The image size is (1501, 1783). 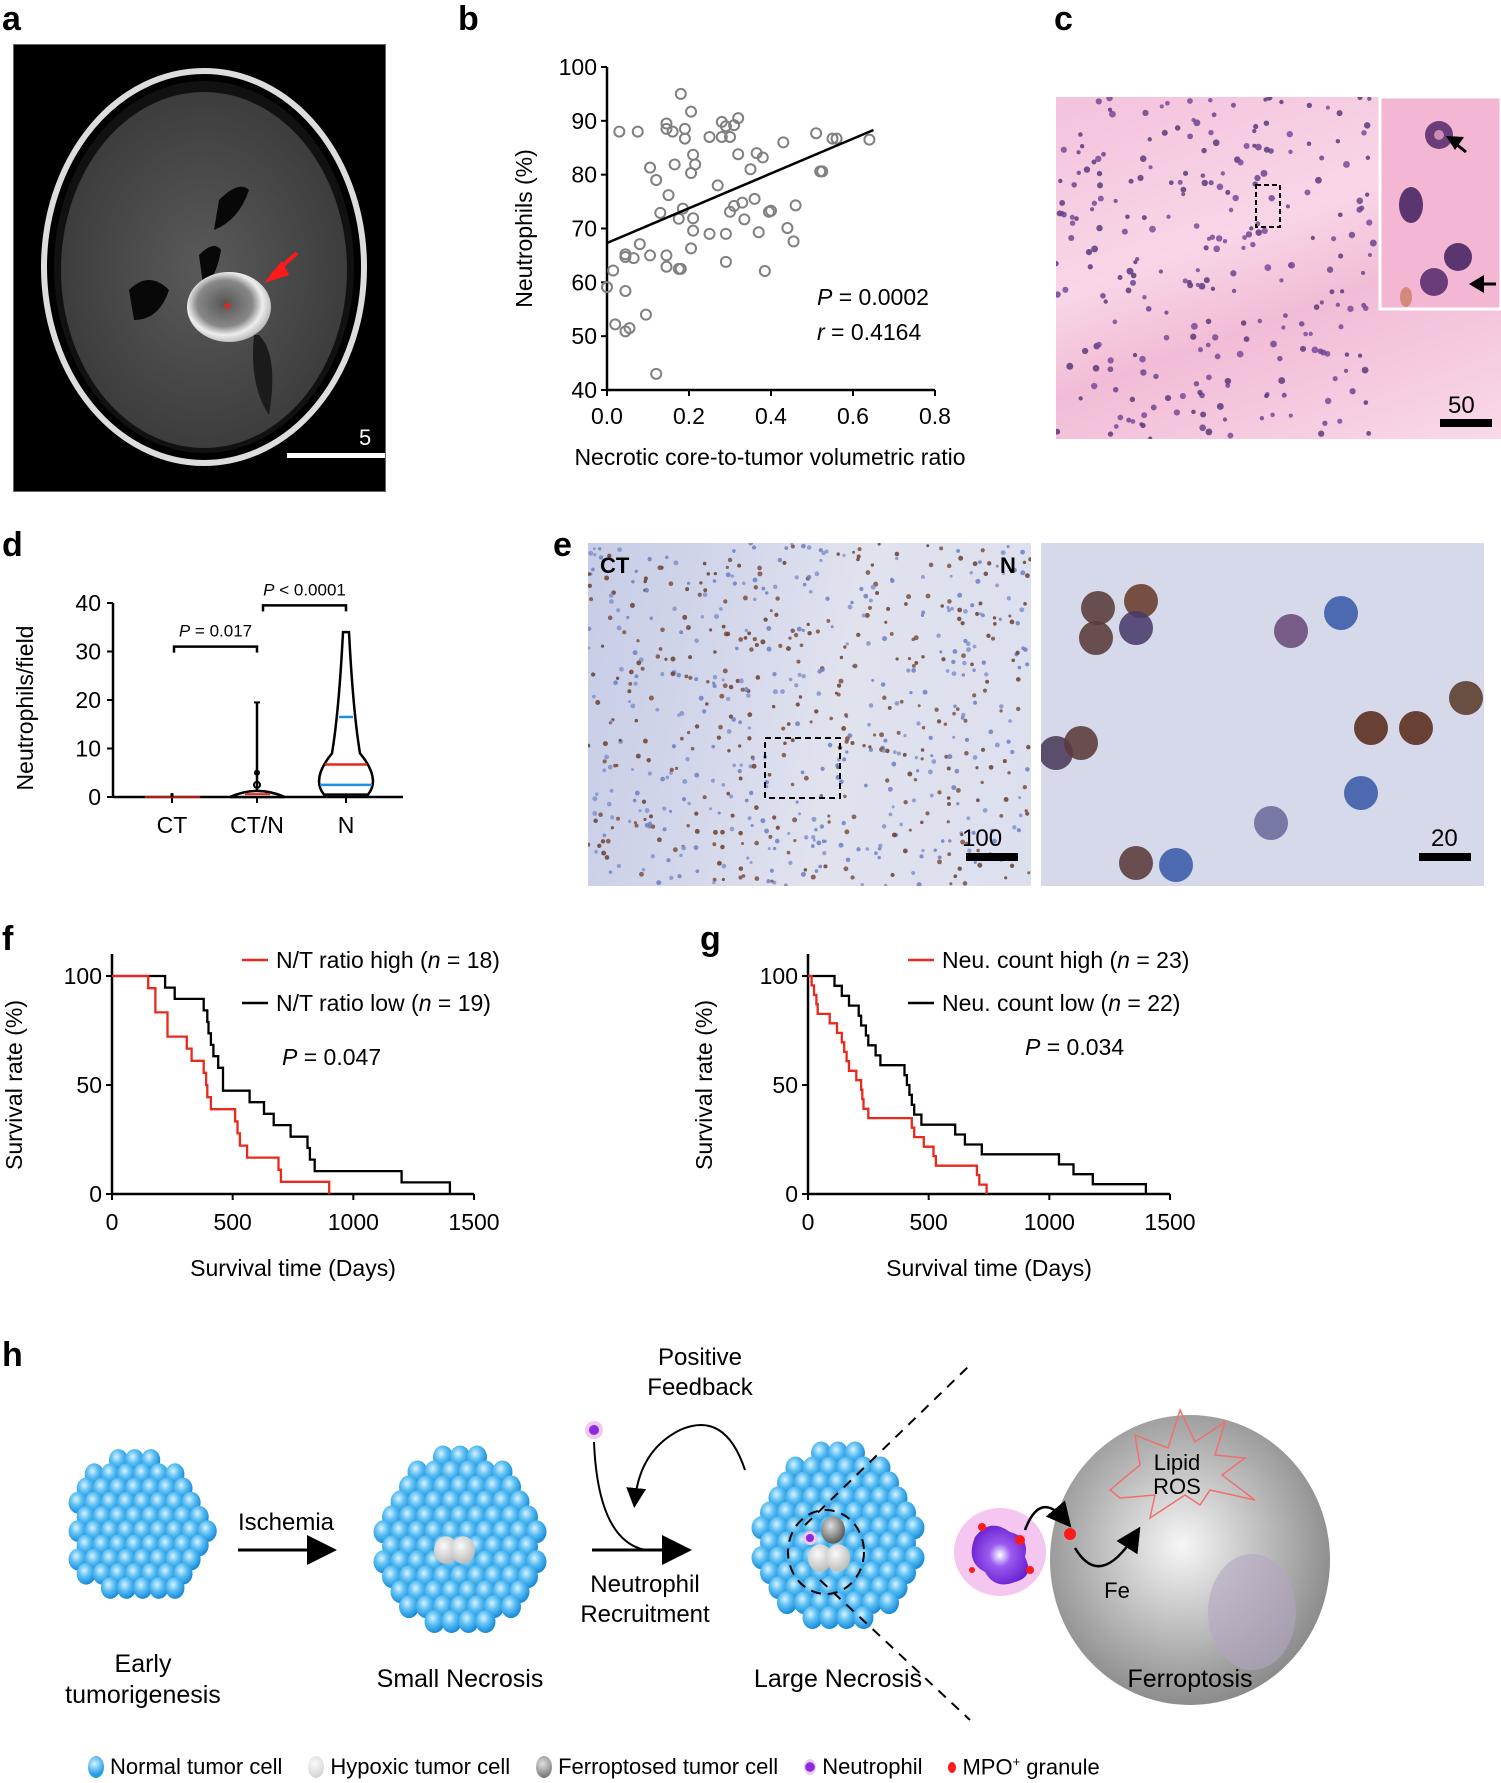 I want to click on ct-region-label: CT, so click(x=615, y=565).